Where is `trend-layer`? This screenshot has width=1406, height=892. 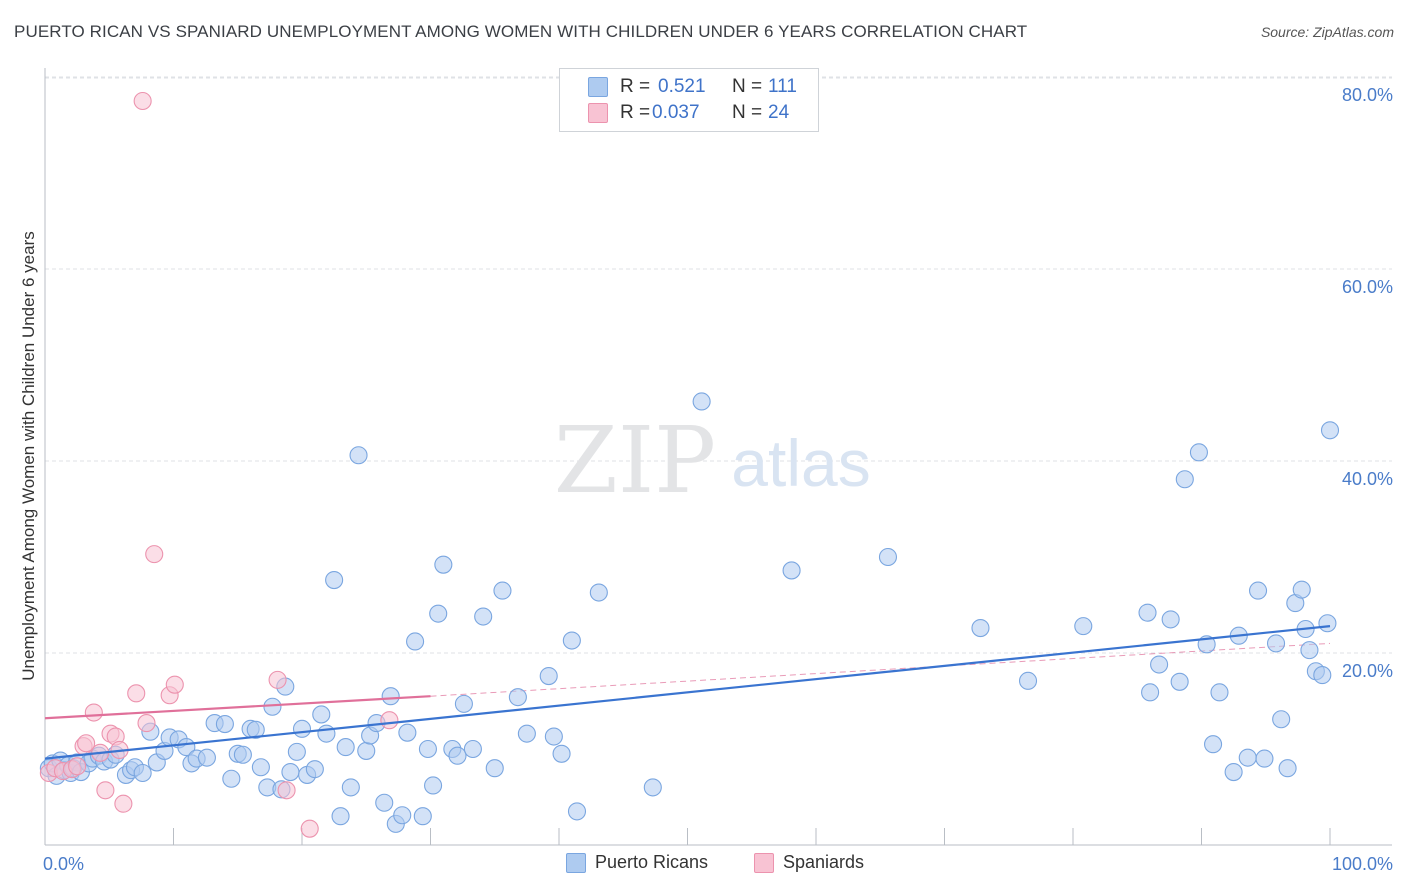 trend-layer is located at coordinates (880, 669).